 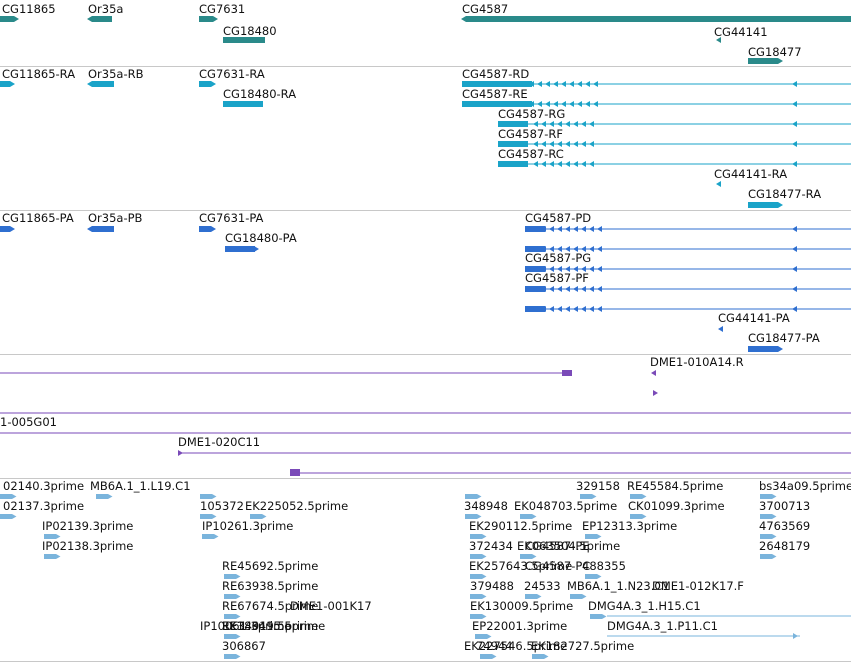 I want to click on transcripts-label-cg4587-rf: CG4587-RF, so click(x=530, y=134).